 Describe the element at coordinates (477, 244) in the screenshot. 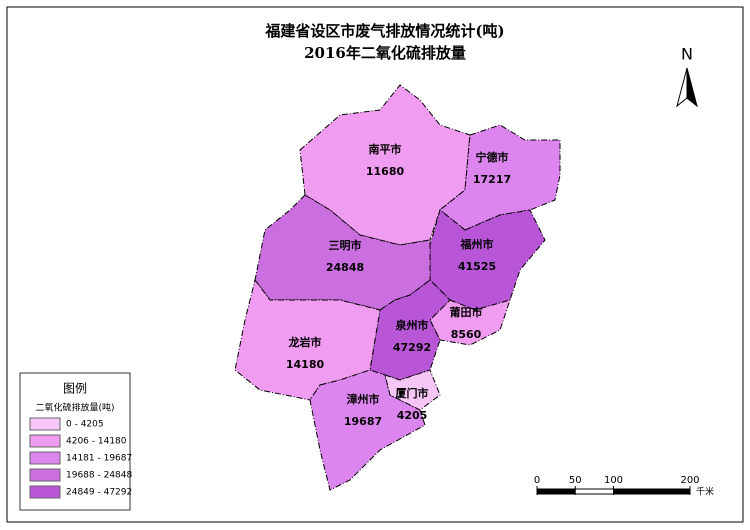

I see `region-name: 福州市` at that location.